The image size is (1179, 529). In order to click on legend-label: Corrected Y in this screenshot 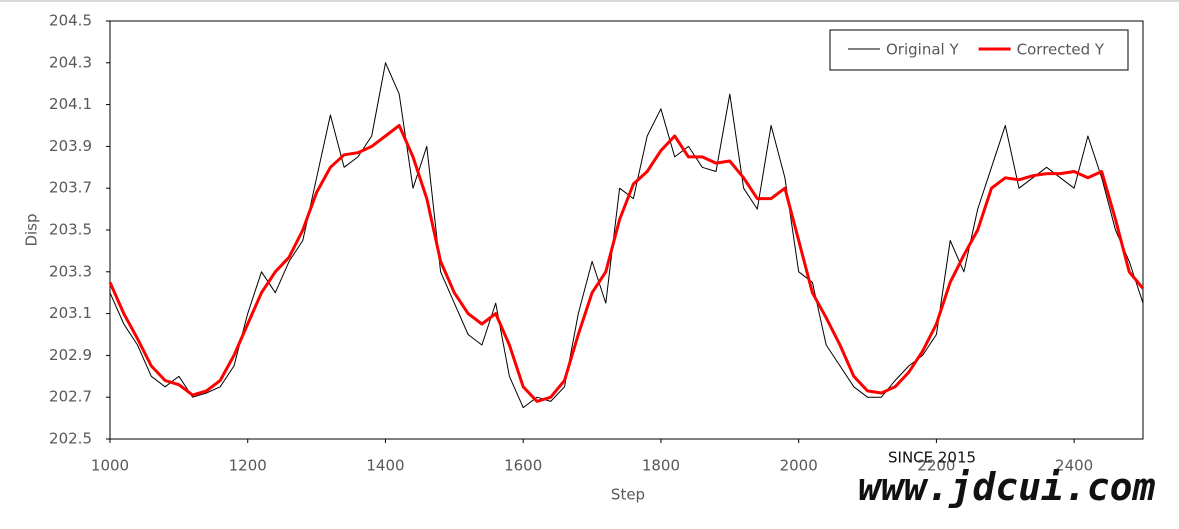, I will do `click(1061, 50)`.